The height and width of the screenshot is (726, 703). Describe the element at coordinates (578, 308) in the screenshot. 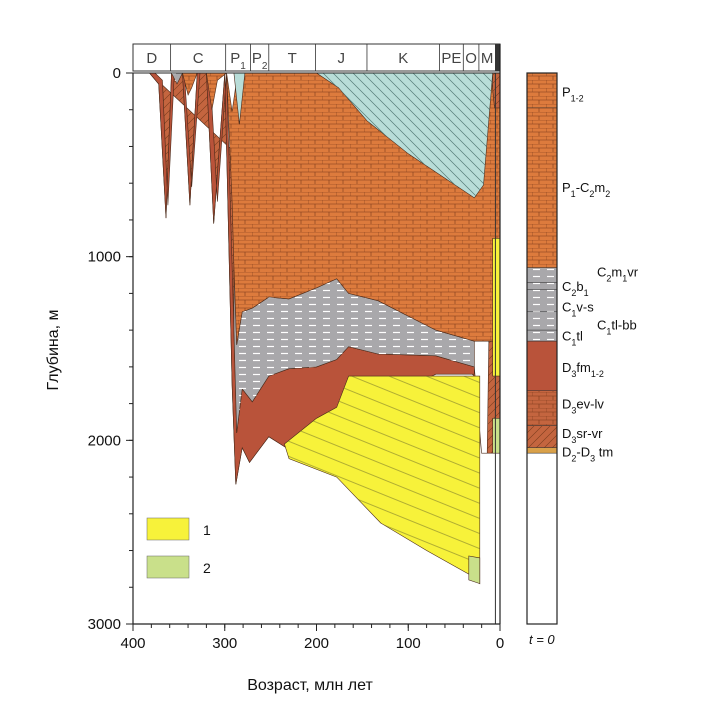

I see `column-label: C1v-s` at that location.